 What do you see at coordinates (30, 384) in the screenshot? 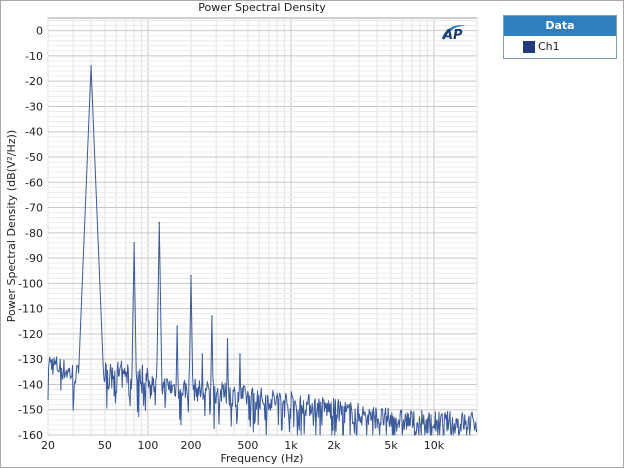
I see `y-tick-label: -140` at bounding box center [30, 384].